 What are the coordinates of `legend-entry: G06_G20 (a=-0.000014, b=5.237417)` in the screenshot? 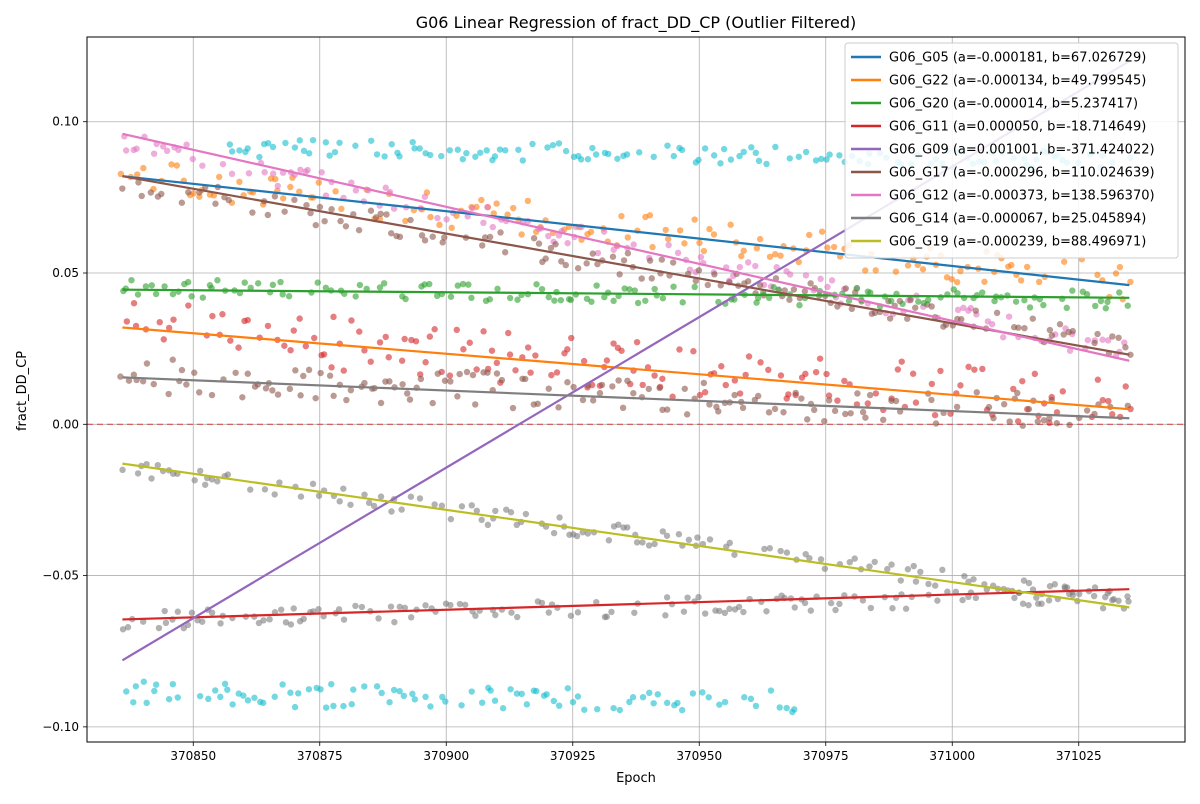 It's located at (1013, 104).